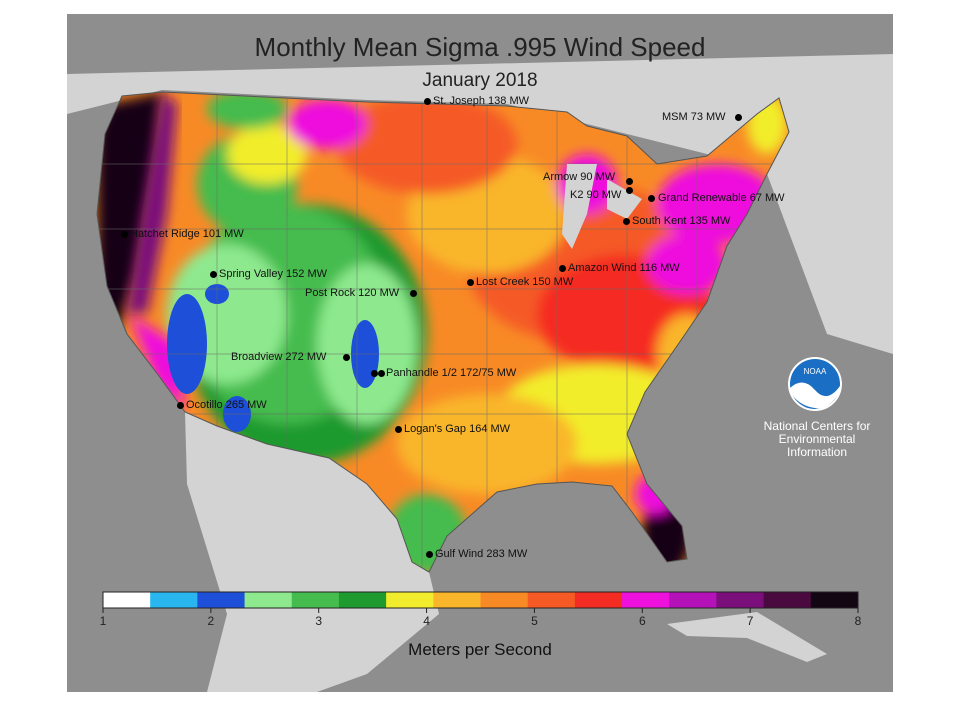 The height and width of the screenshot is (720, 960). What do you see at coordinates (481, 618) in the screenshot?
I see `legend-ticks: 1 2 3 4 5 6 7 8` at bounding box center [481, 618].